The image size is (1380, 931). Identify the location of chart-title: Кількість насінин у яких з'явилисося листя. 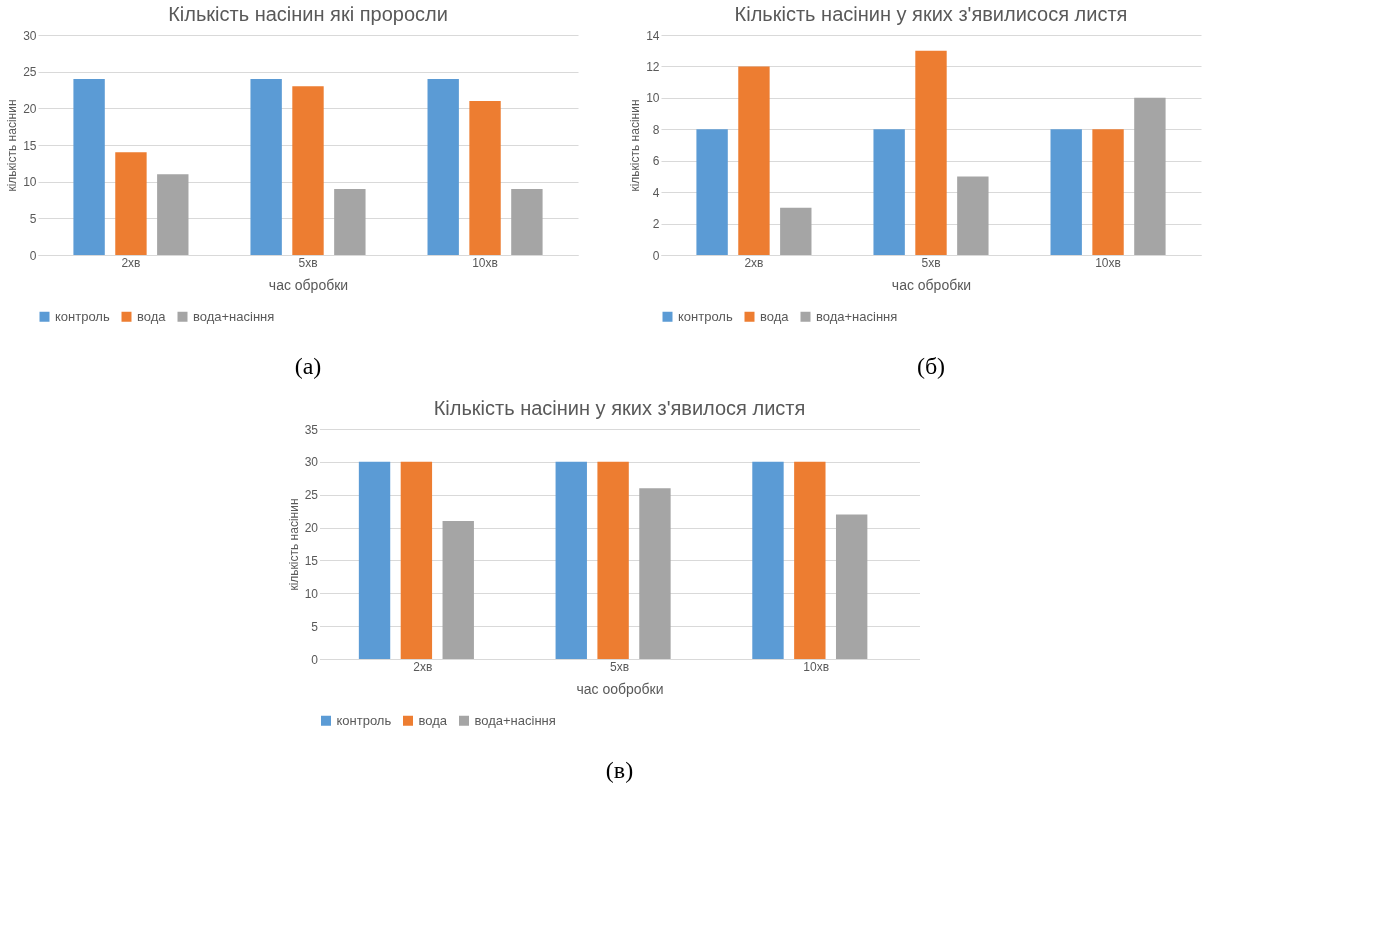
(931, 14).